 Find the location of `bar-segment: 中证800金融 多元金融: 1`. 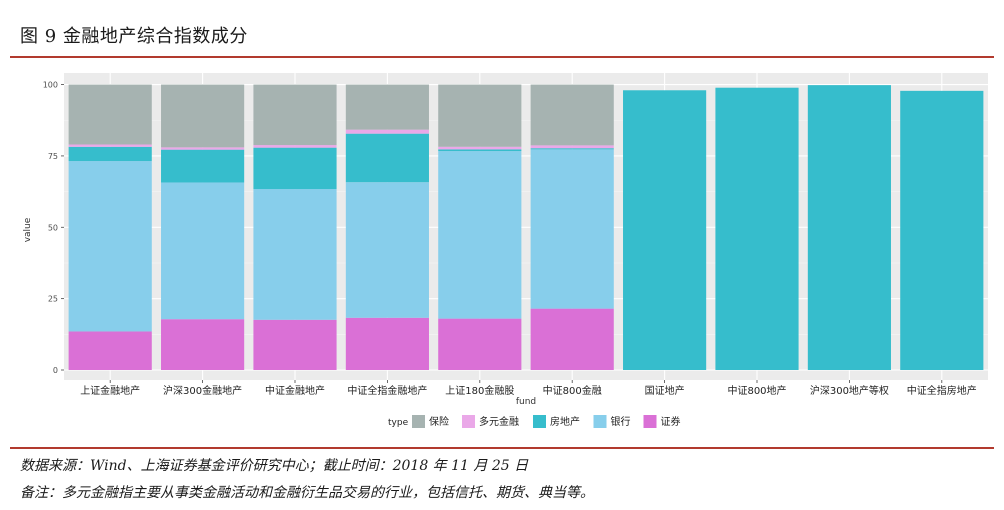

bar-segment: 中证800金融 多元金融: 1 is located at coordinates (572, 147).